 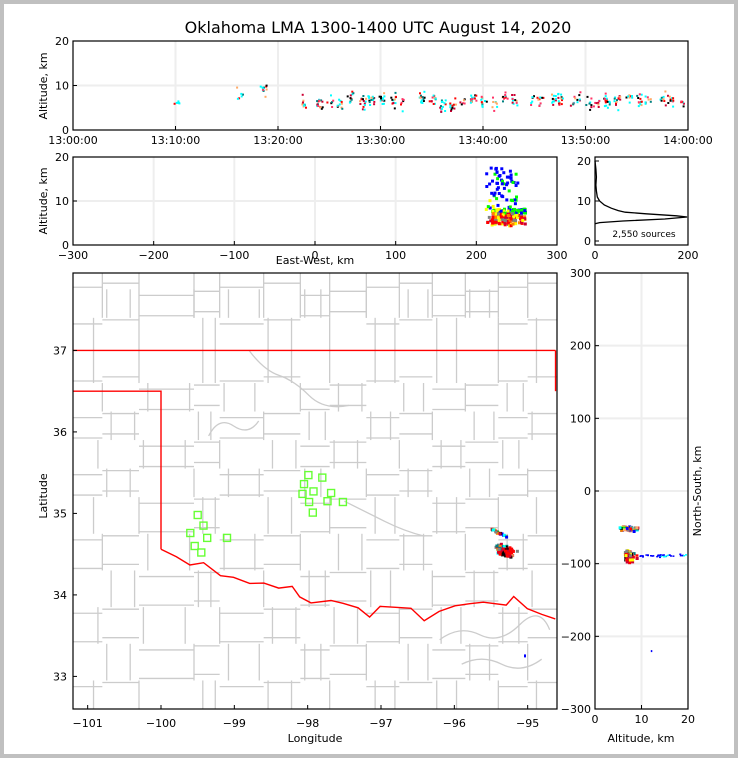 I want to click on north-south-ylabel: North-South, km, so click(x=697, y=491).